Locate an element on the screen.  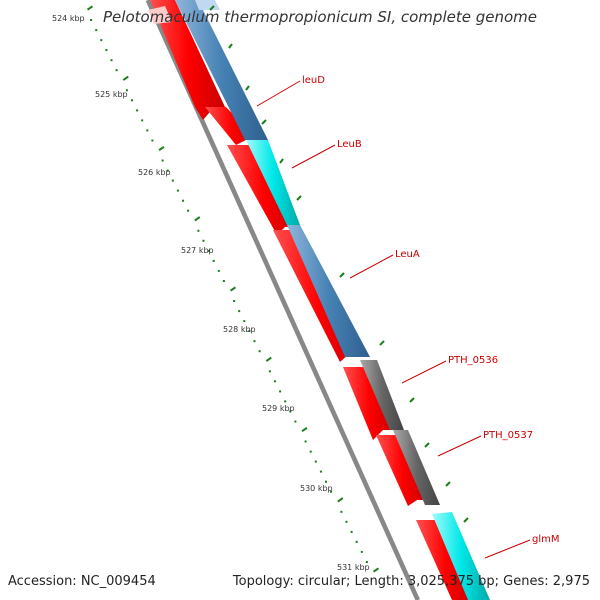
ruler-label: 526 kbp is located at coordinates (154, 172).